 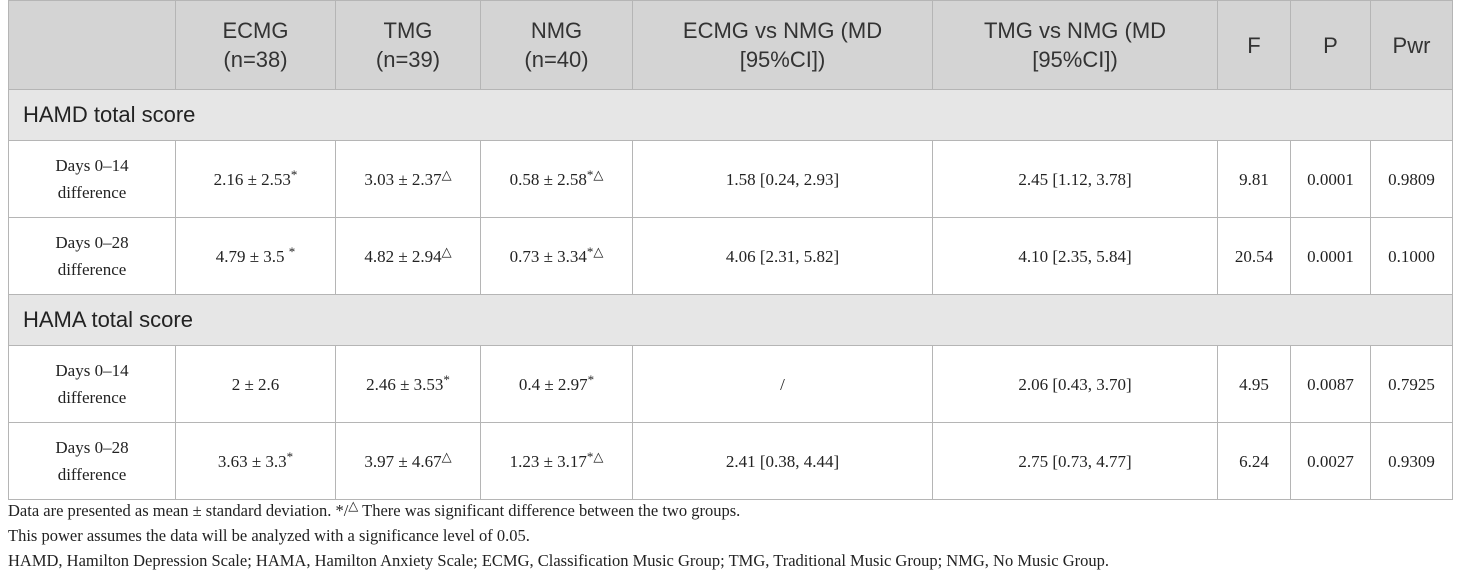 I want to click on data-cell: 0.0027, so click(x=1330, y=461).